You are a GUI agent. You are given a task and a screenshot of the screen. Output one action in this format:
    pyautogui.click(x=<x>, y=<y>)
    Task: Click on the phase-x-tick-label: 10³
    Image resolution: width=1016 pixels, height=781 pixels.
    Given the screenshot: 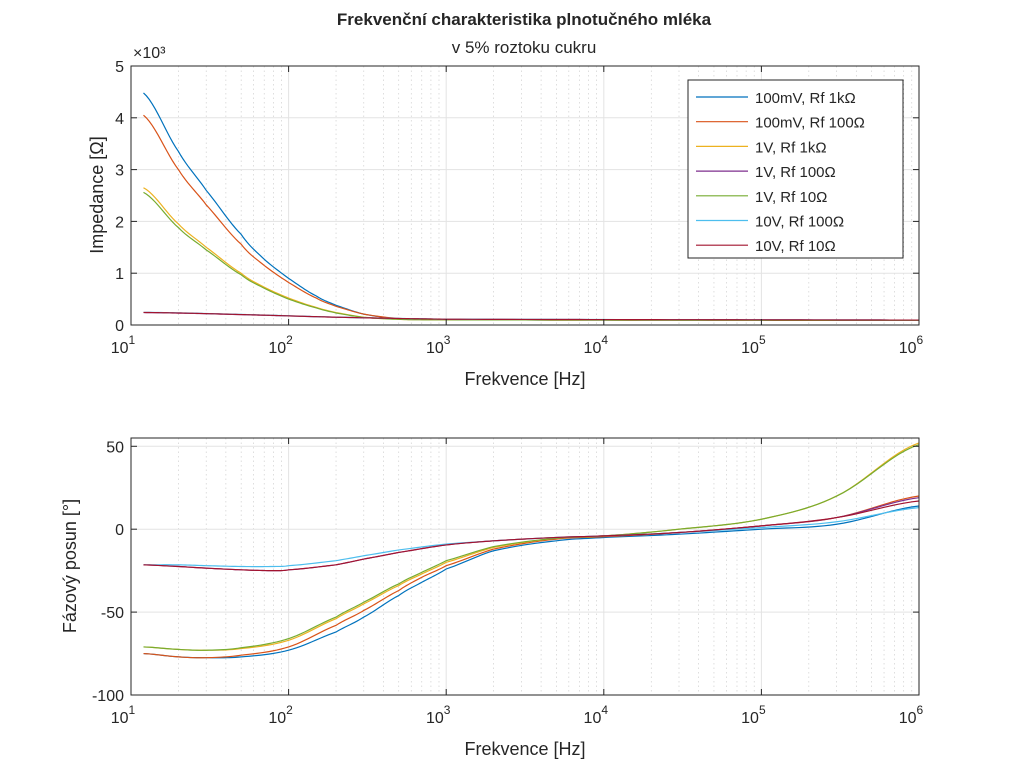 What is the action you would take?
    pyautogui.click(x=438, y=715)
    